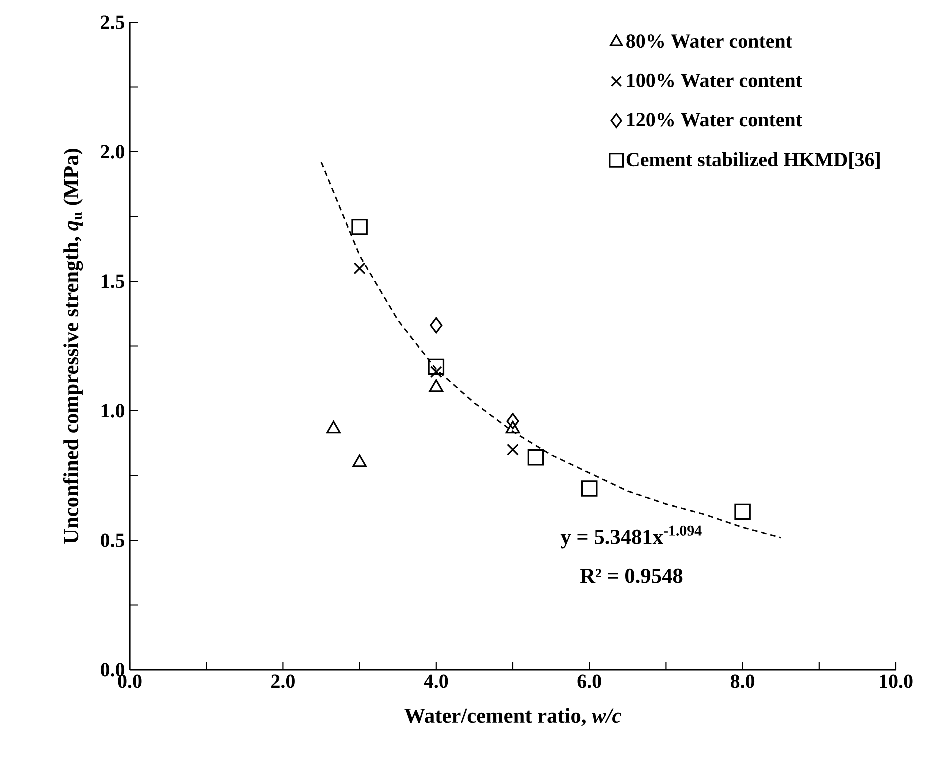  What do you see at coordinates (631, 576) in the screenshot?
I see `annotation: R² = 0.9548` at bounding box center [631, 576].